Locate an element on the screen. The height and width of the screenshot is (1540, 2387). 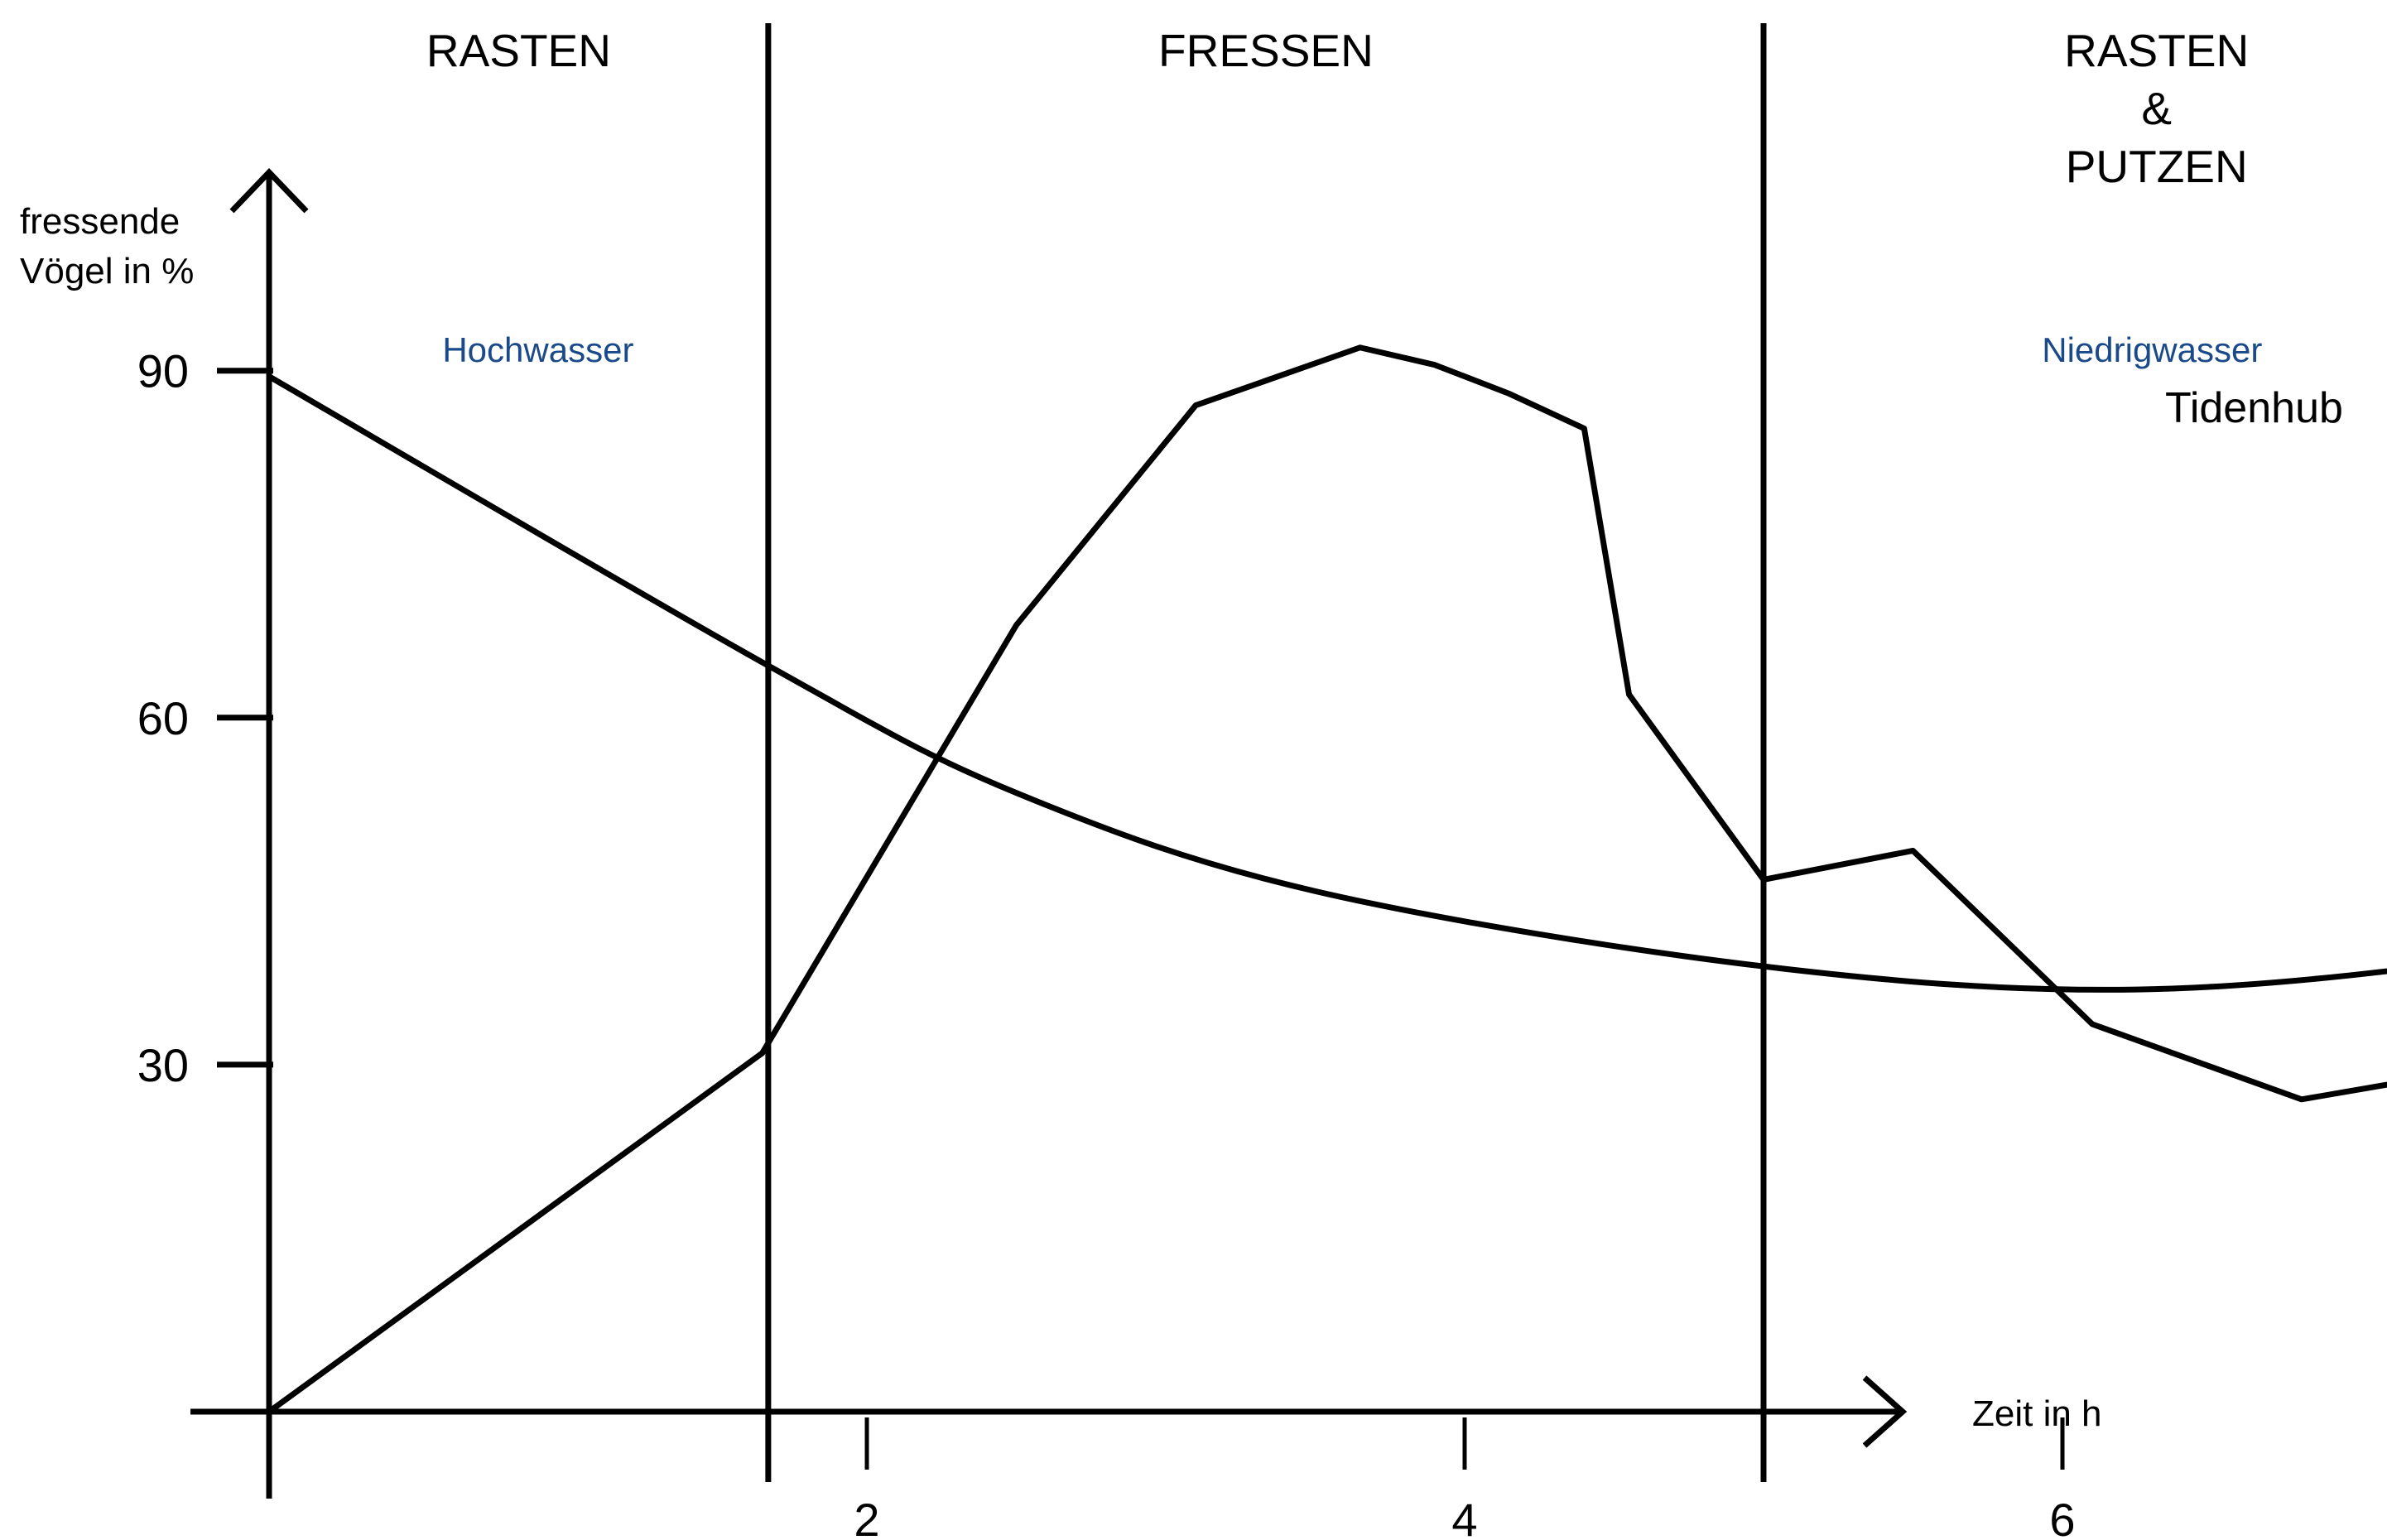
water-labels: HochwasserNiedrigwasserHochwasser is located at coordinates (1352, 350).